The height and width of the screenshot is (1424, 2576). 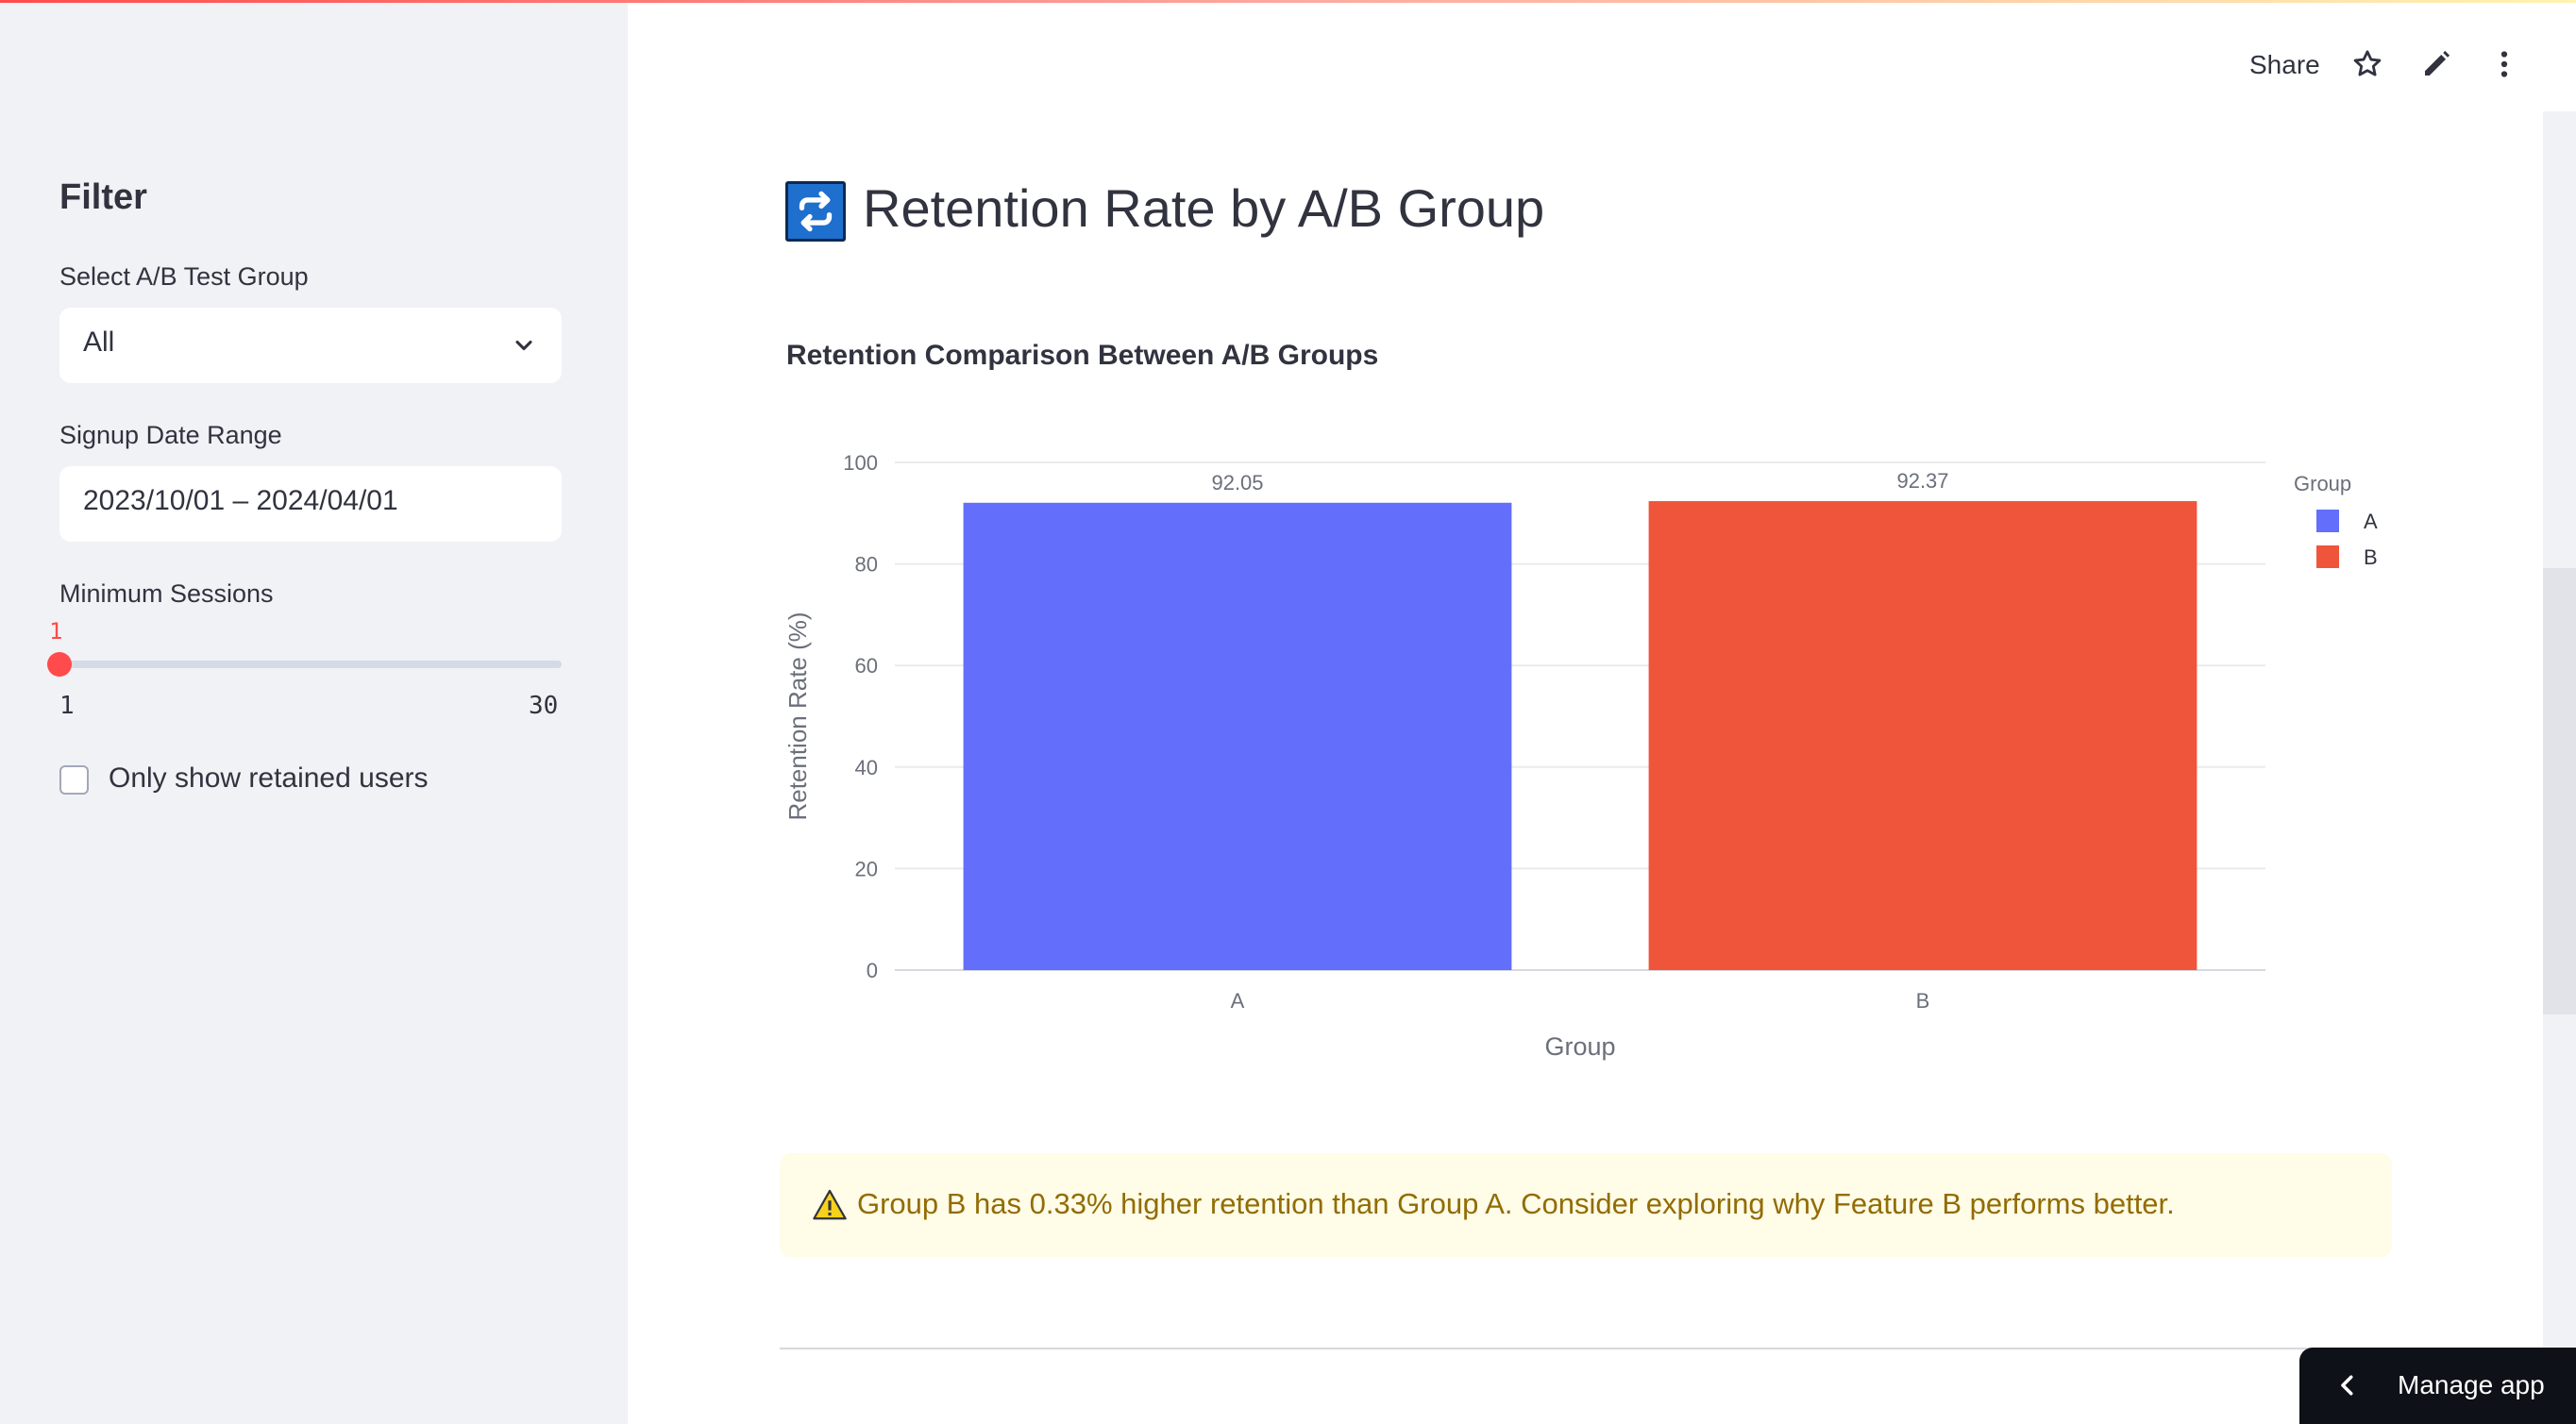 What do you see at coordinates (2322, 483) in the screenshot?
I see `legend-title: Group` at bounding box center [2322, 483].